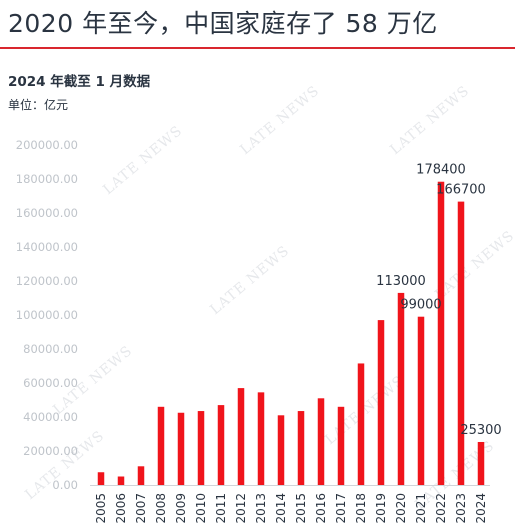 The image size is (515, 532). What do you see at coordinates (221, 508) in the screenshot?
I see `x-tick-label: 2011` at bounding box center [221, 508].